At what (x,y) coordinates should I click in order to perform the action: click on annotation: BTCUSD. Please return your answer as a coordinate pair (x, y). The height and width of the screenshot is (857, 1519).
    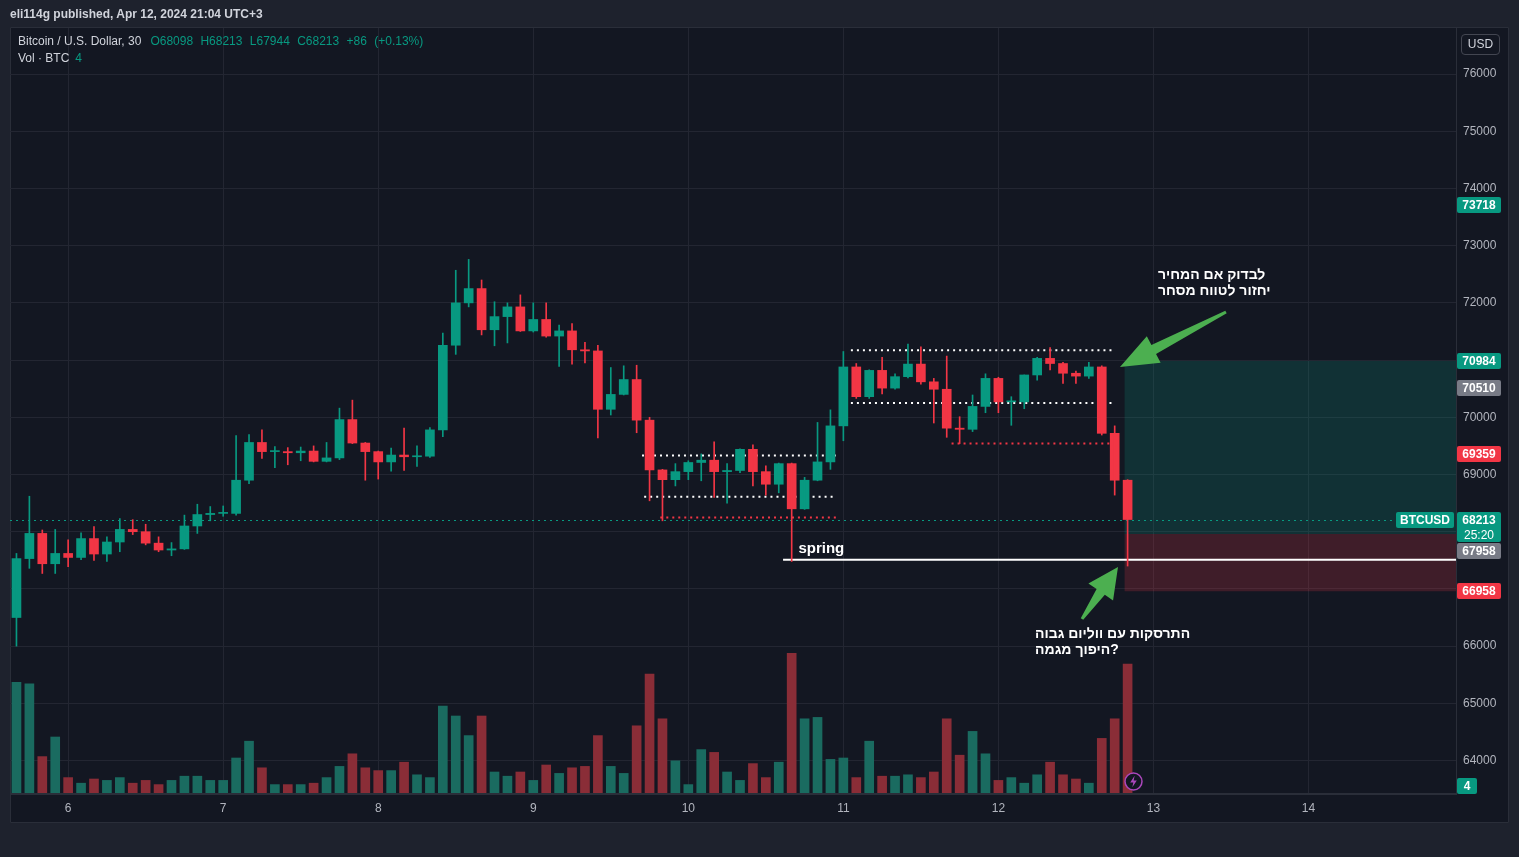
    Looking at the image, I should click on (1425, 519).